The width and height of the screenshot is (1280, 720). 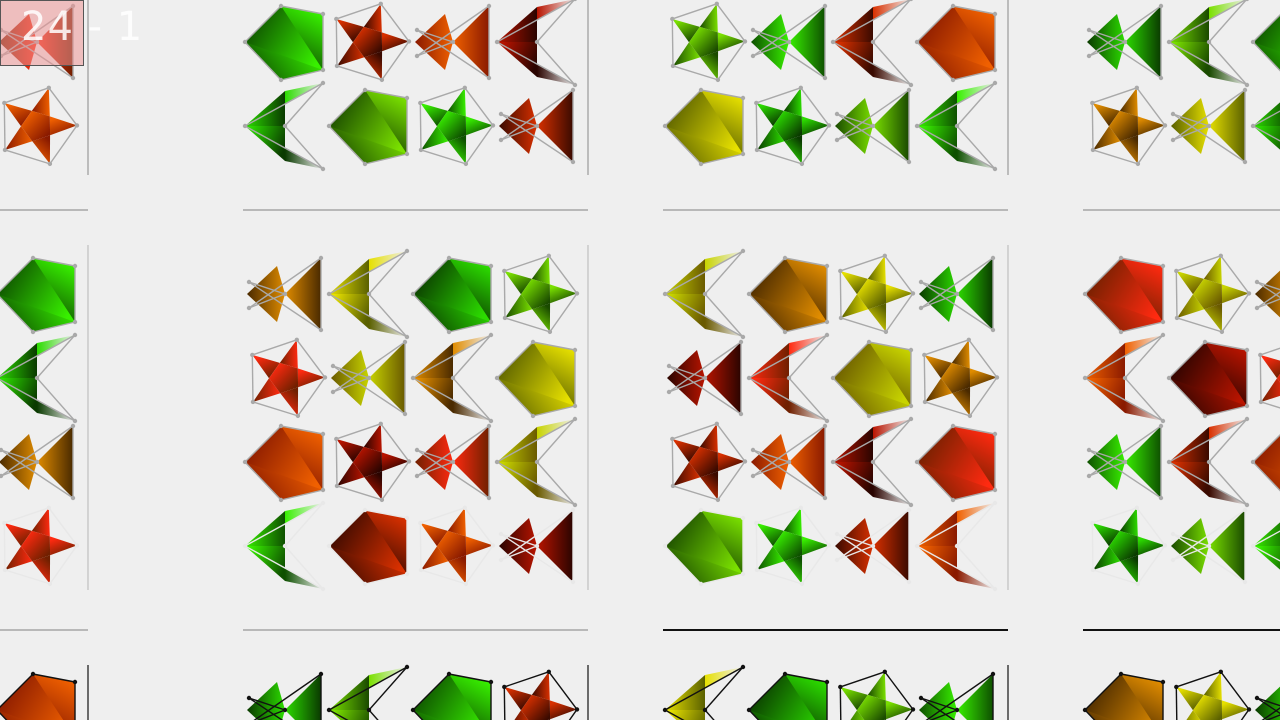 I want to click on star-polyhedron, so click(x=1129, y=546).